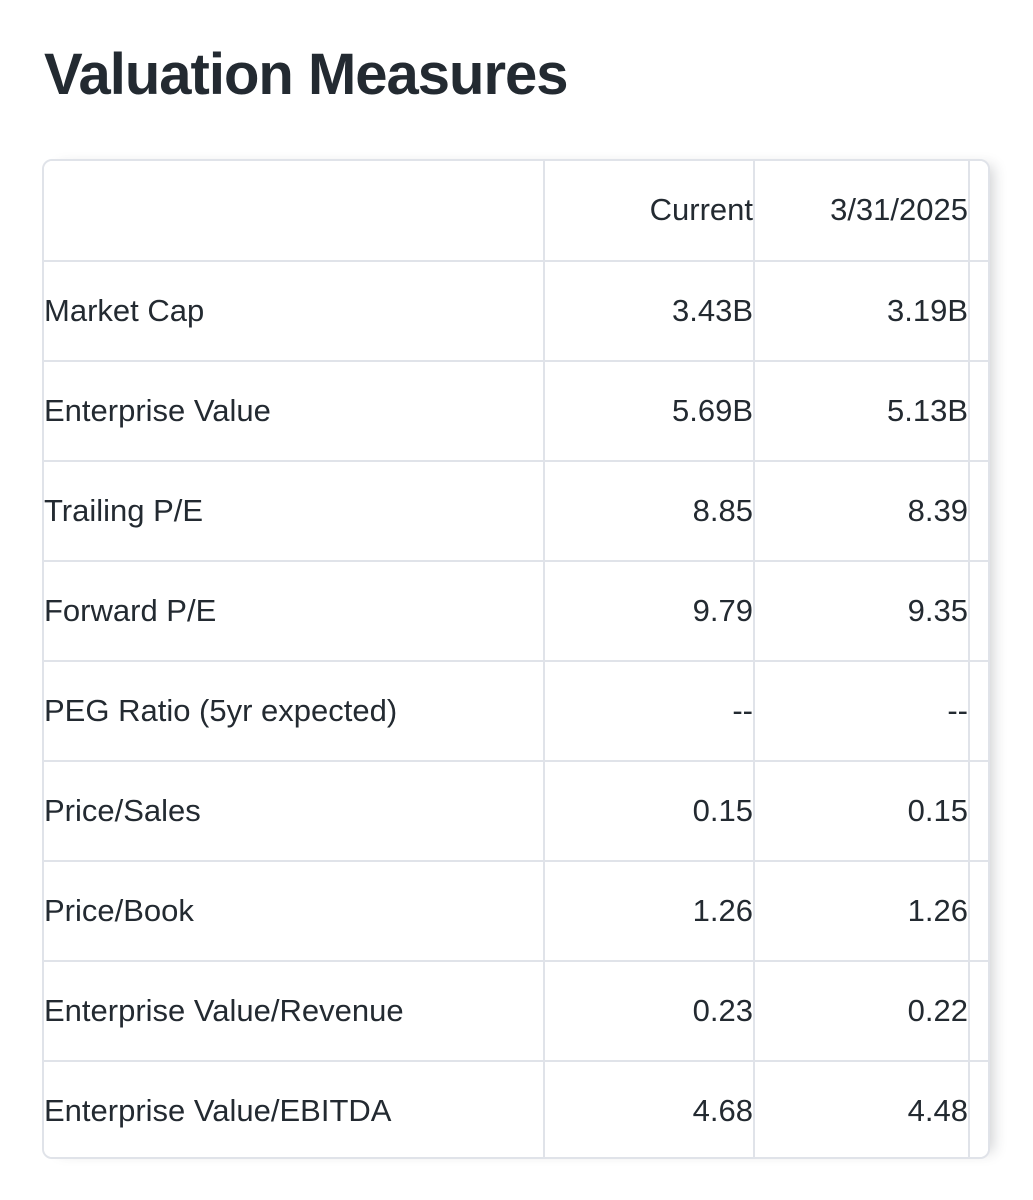  Describe the element at coordinates (294, 910) in the screenshot. I see `row-label: Price/Book` at that location.